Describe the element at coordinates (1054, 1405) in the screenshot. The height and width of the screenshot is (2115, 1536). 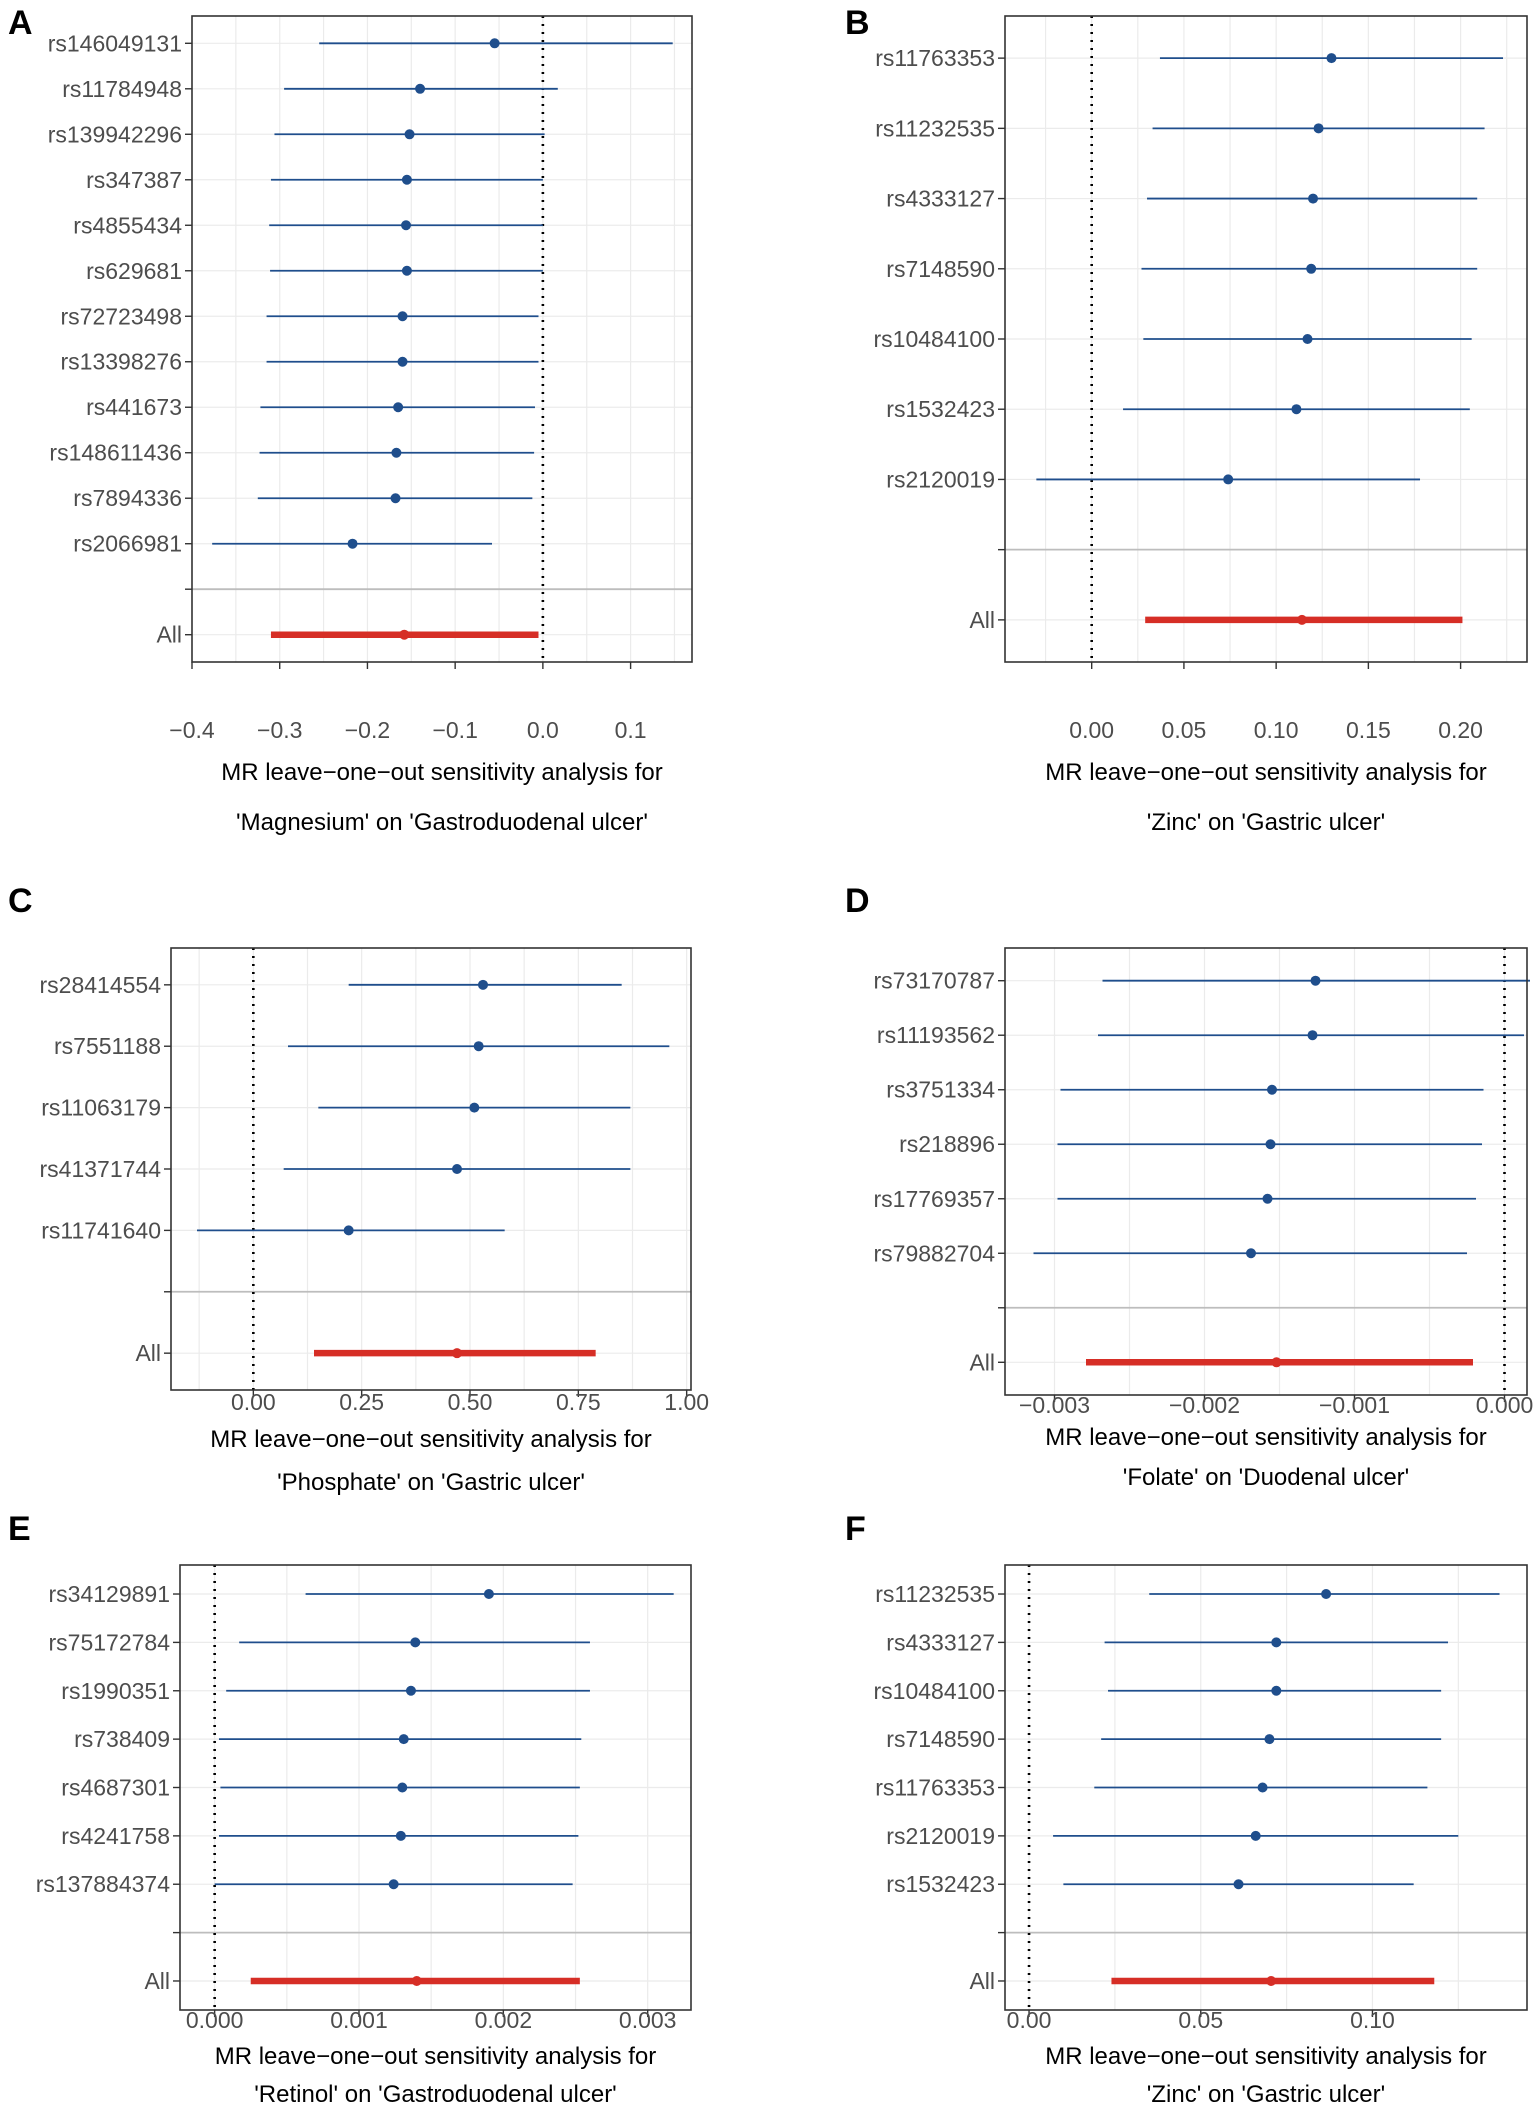
I see `x-tick-label: −0.003` at that location.